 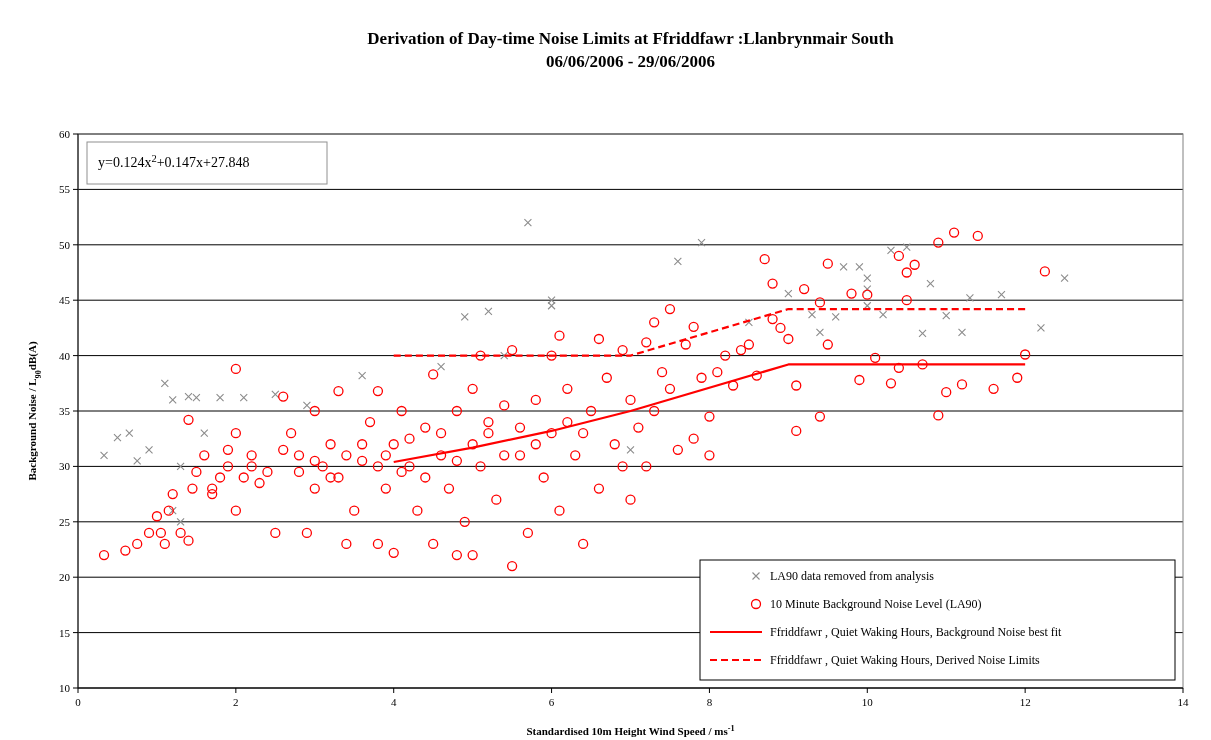 What do you see at coordinates (630, 730) in the screenshot?
I see `x-axis-title: Standardised 10m Height Wind Speed / ms$^{-1}$` at bounding box center [630, 730].